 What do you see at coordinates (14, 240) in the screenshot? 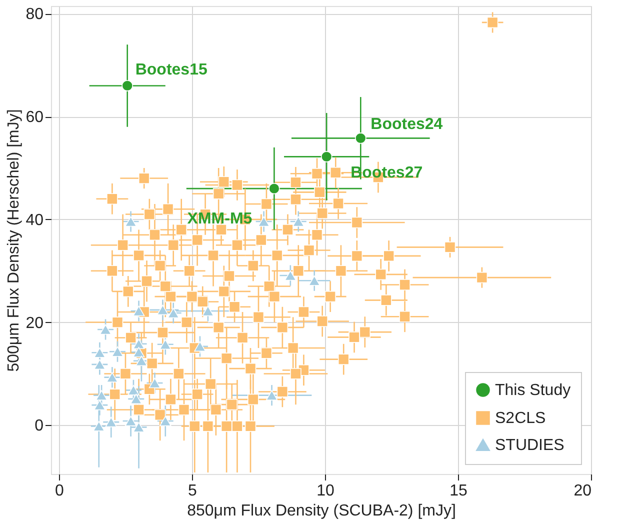
I see `y-axis-title: 500μm Flux Density (Herschel) [mJy]` at bounding box center [14, 240].